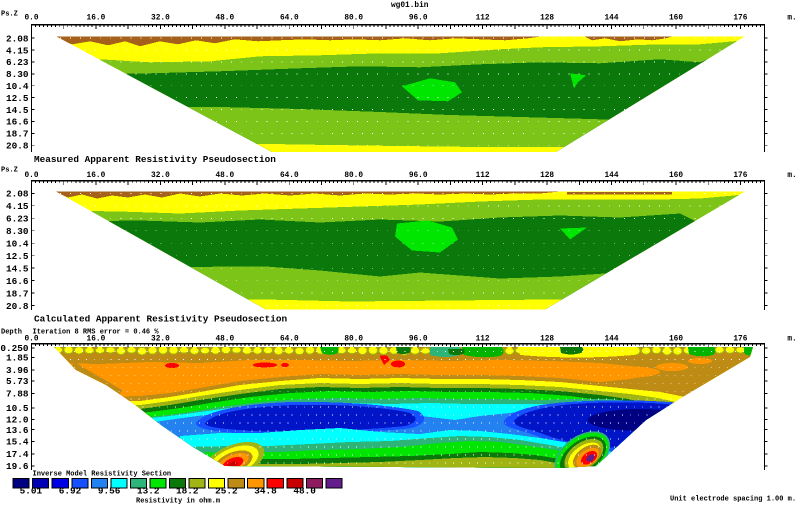  What do you see at coordinates (14, 348) in the screenshot?
I see `svg-text: 0.250` at bounding box center [14, 348].